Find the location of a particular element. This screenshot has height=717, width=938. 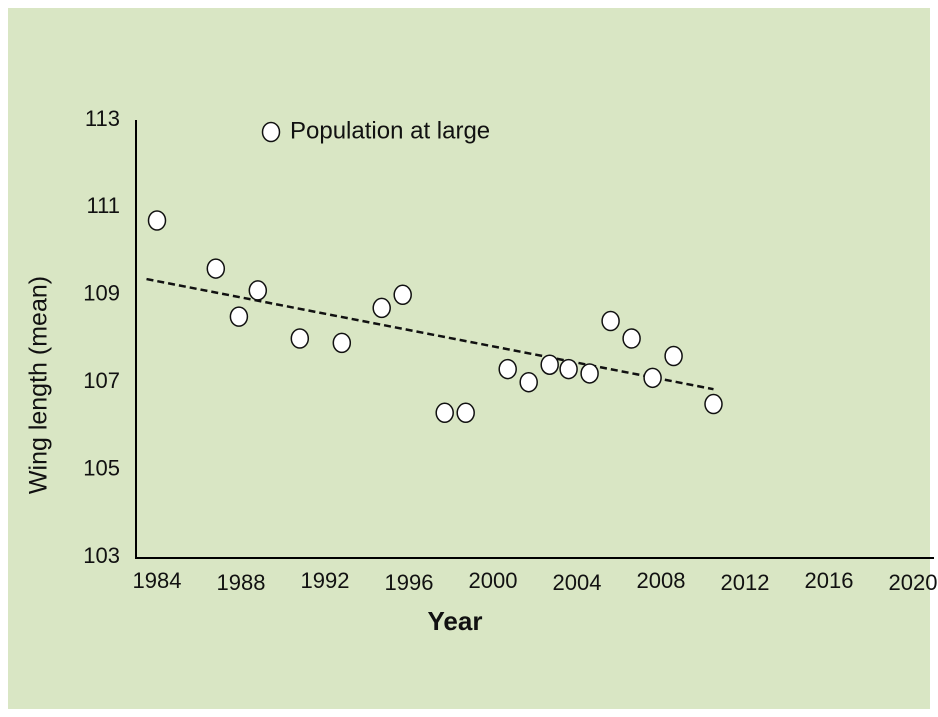

x-tick-label: 1996 is located at coordinates (409, 582).